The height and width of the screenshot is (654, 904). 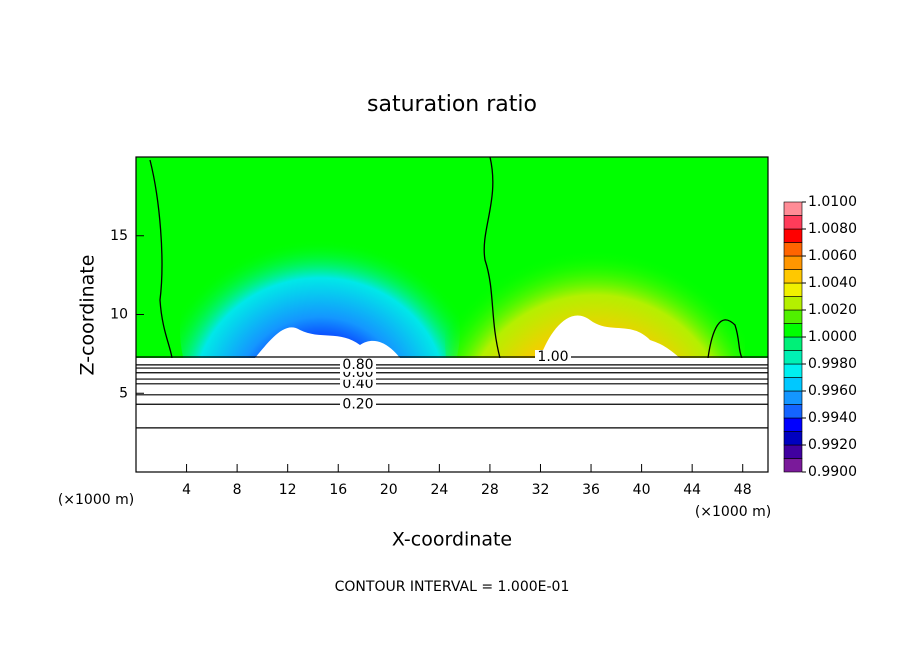 I want to click on colorbar-tick-label: 0.9900, so click(x=832, y=472).